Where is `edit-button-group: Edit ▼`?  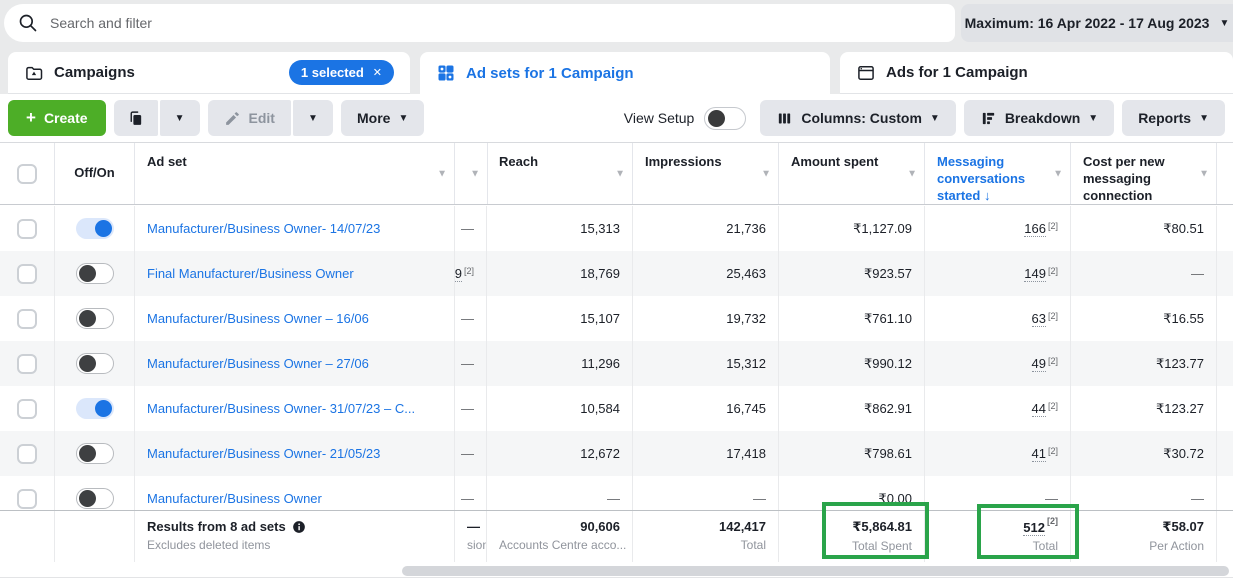 edit-button-group: Edit ▼ is located at coordinates (270, 118).